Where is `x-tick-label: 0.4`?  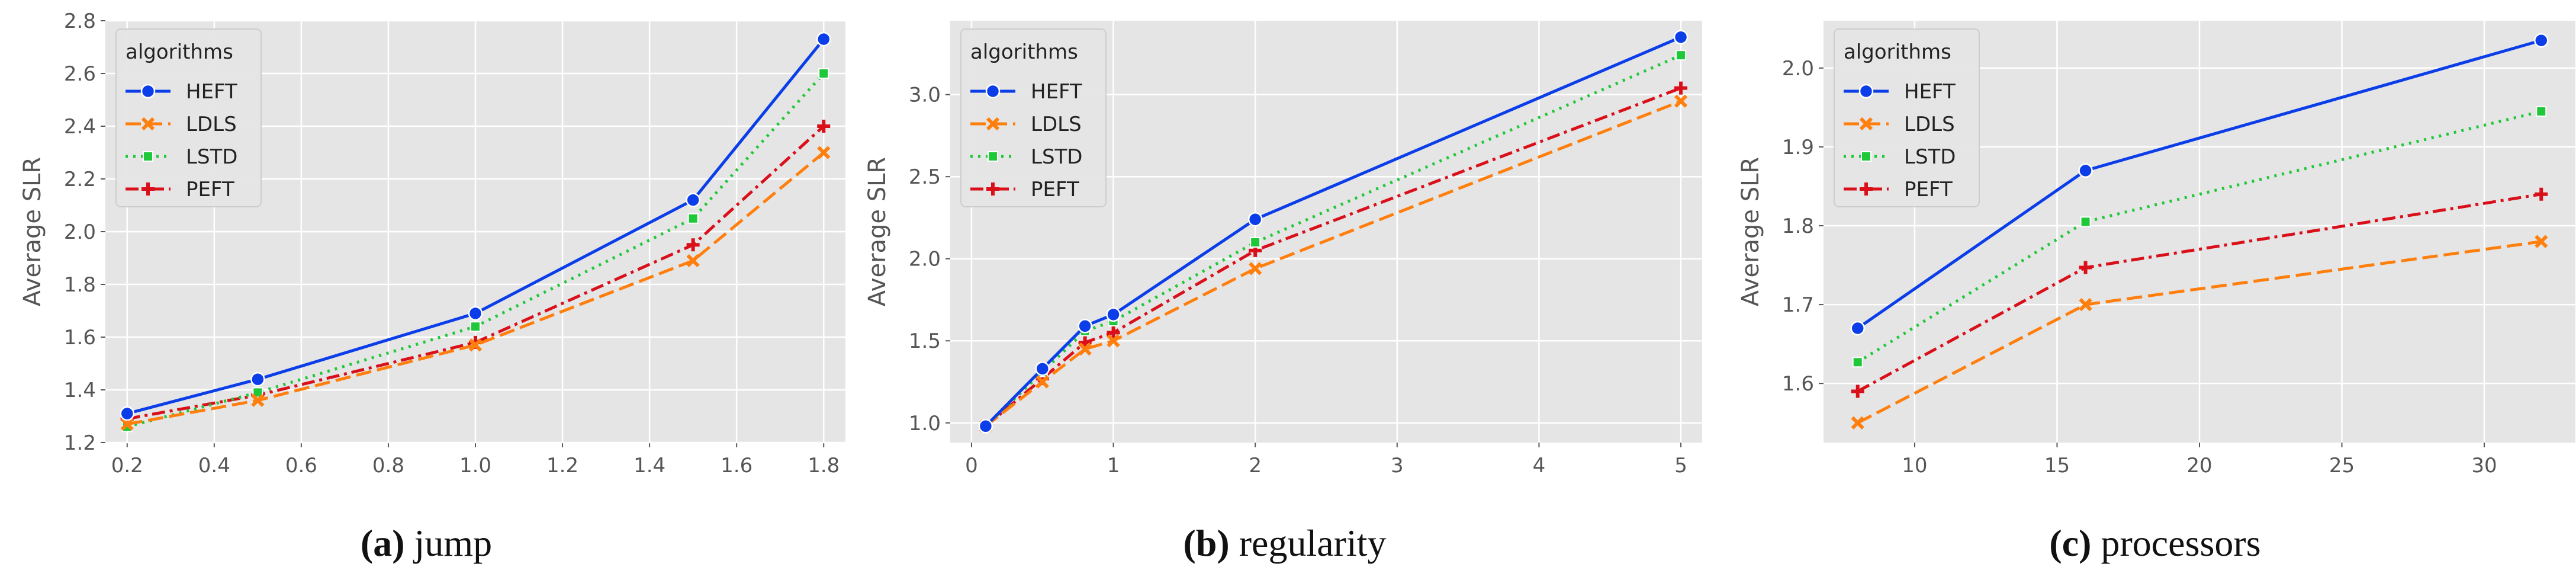
x-tick-label: 0.4 is located at coordinates (214, 464).